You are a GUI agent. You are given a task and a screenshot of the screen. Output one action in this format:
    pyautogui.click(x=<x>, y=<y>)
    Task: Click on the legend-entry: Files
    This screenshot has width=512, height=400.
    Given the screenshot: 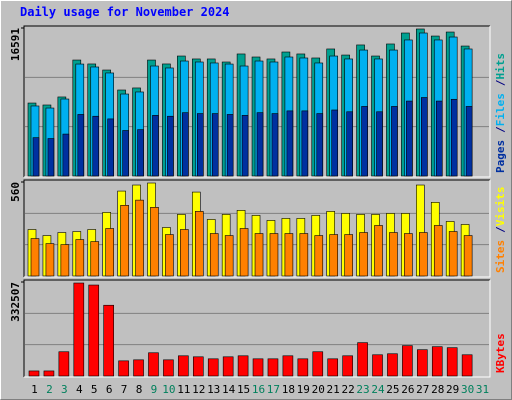 What is the action you would take?
    pyautogui.click(x=500, y=109)
    